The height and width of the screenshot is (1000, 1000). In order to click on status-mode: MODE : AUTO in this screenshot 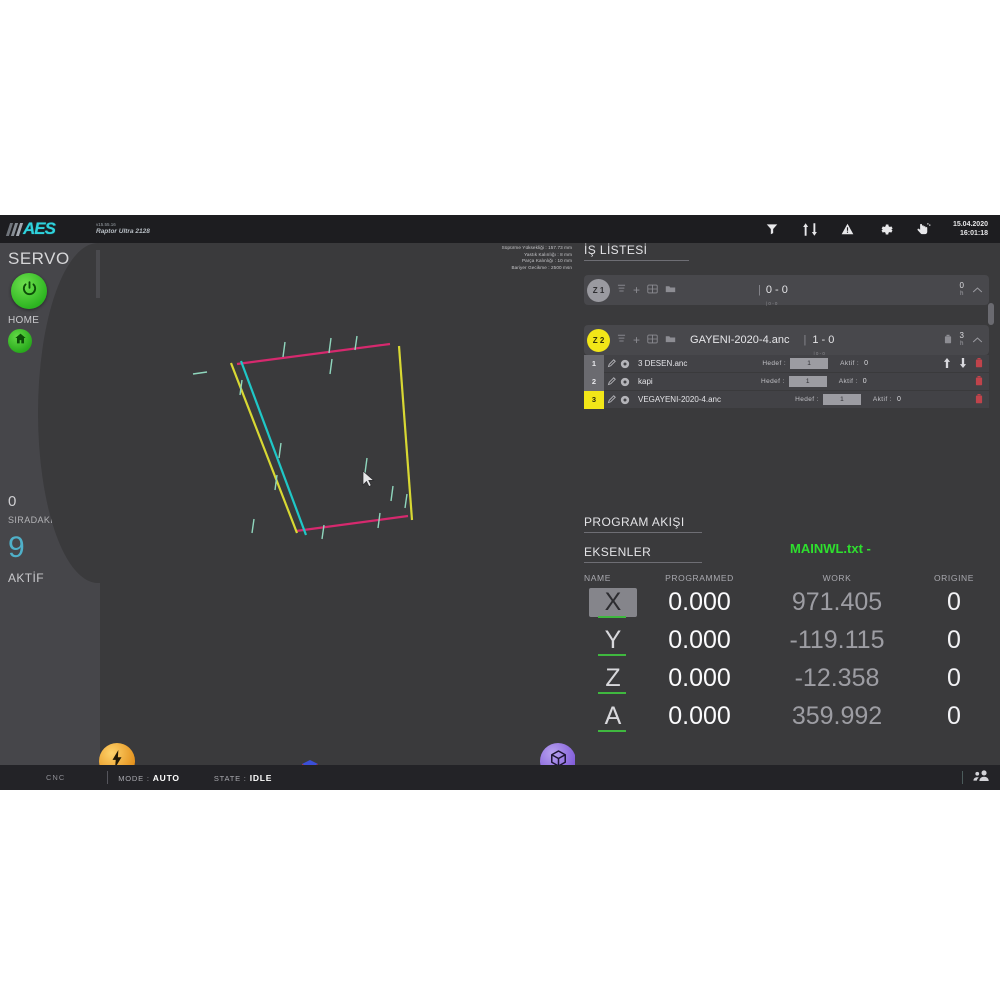, I will do `click(149, 778)`.